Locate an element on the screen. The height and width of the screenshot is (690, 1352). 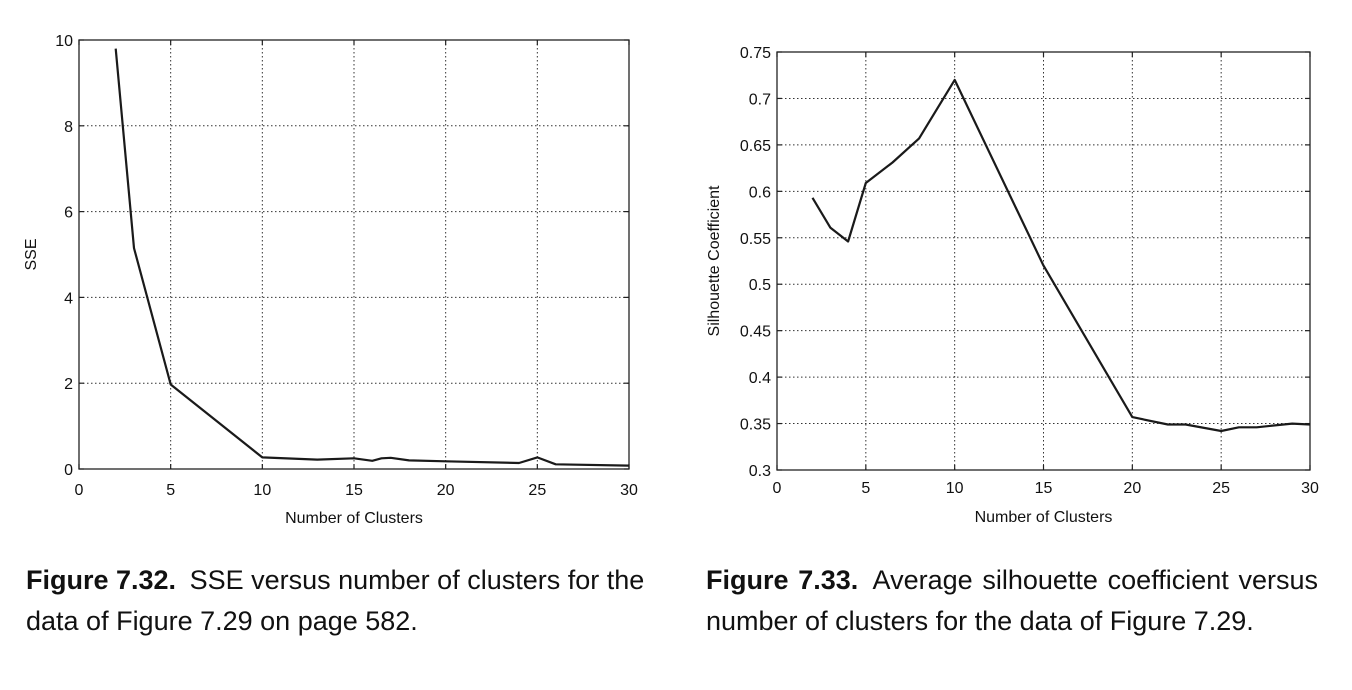
y-tick-label: 0.65 is located at coordinates (755, 146).